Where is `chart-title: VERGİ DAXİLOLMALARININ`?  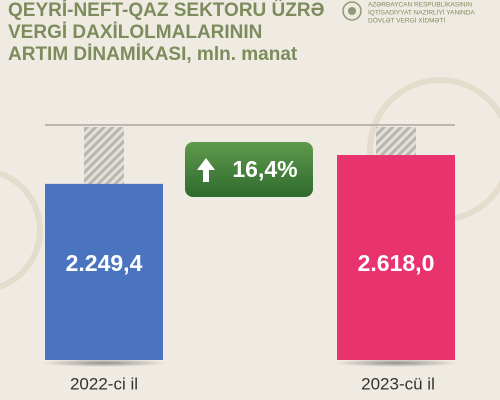 chart-title: VERGİ DAXİLOLMALARININ is located at coordinates (135, 32).